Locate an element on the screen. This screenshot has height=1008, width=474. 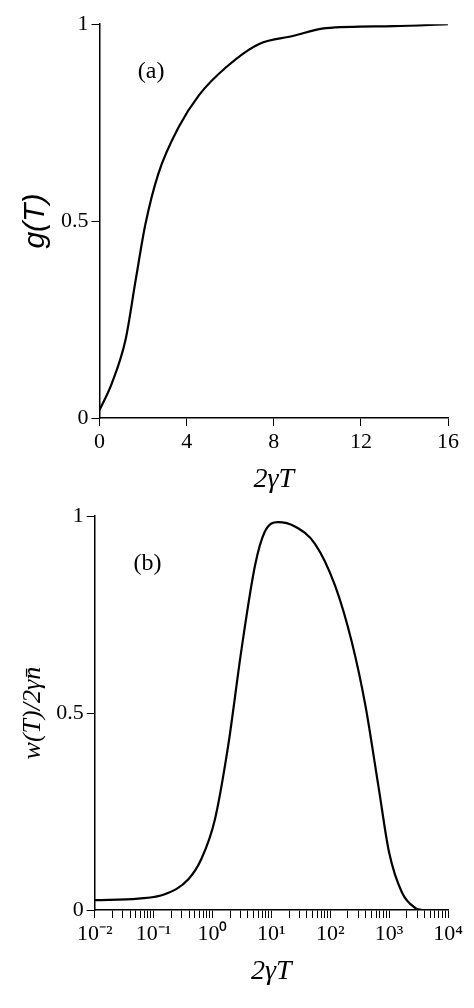
x-tick-label: 0 is located at coordinates (99, 440).